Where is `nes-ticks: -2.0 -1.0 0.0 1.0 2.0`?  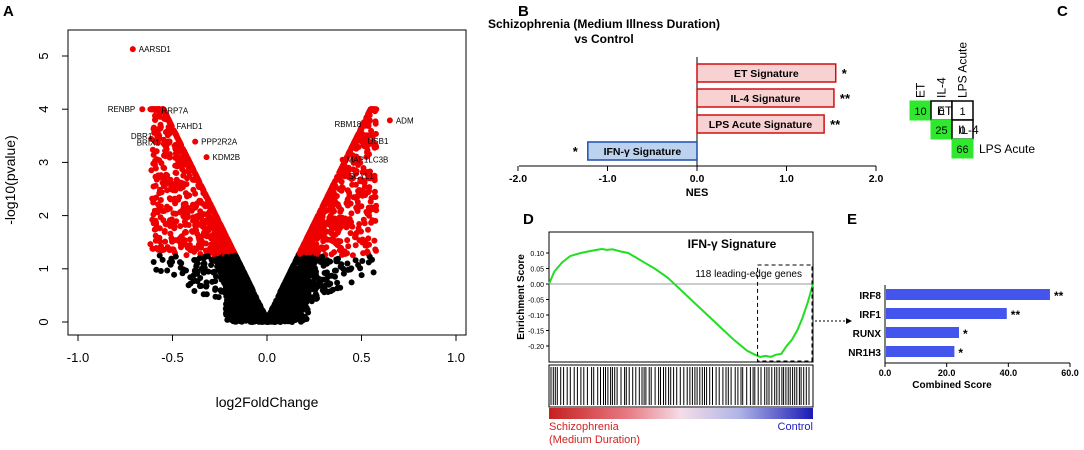 nes-ticks: -2.0 -1.0 0.0 1.0 2.0 is located at coordinates (696, 175).